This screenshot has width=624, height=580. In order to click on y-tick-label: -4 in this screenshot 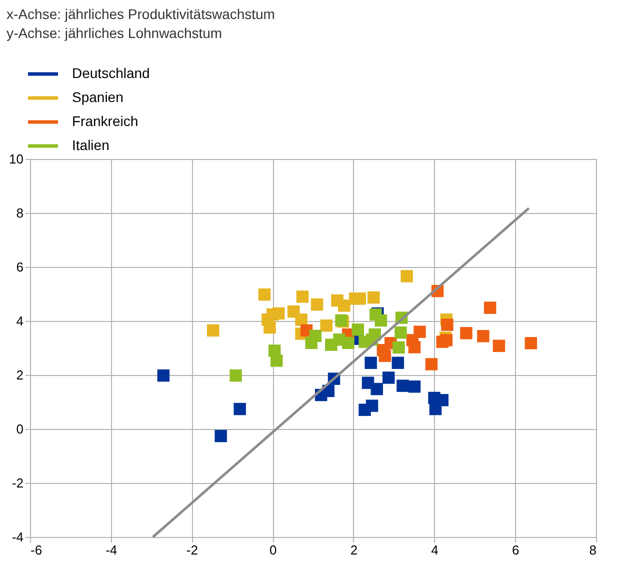, I will do `click(18, 537)`.